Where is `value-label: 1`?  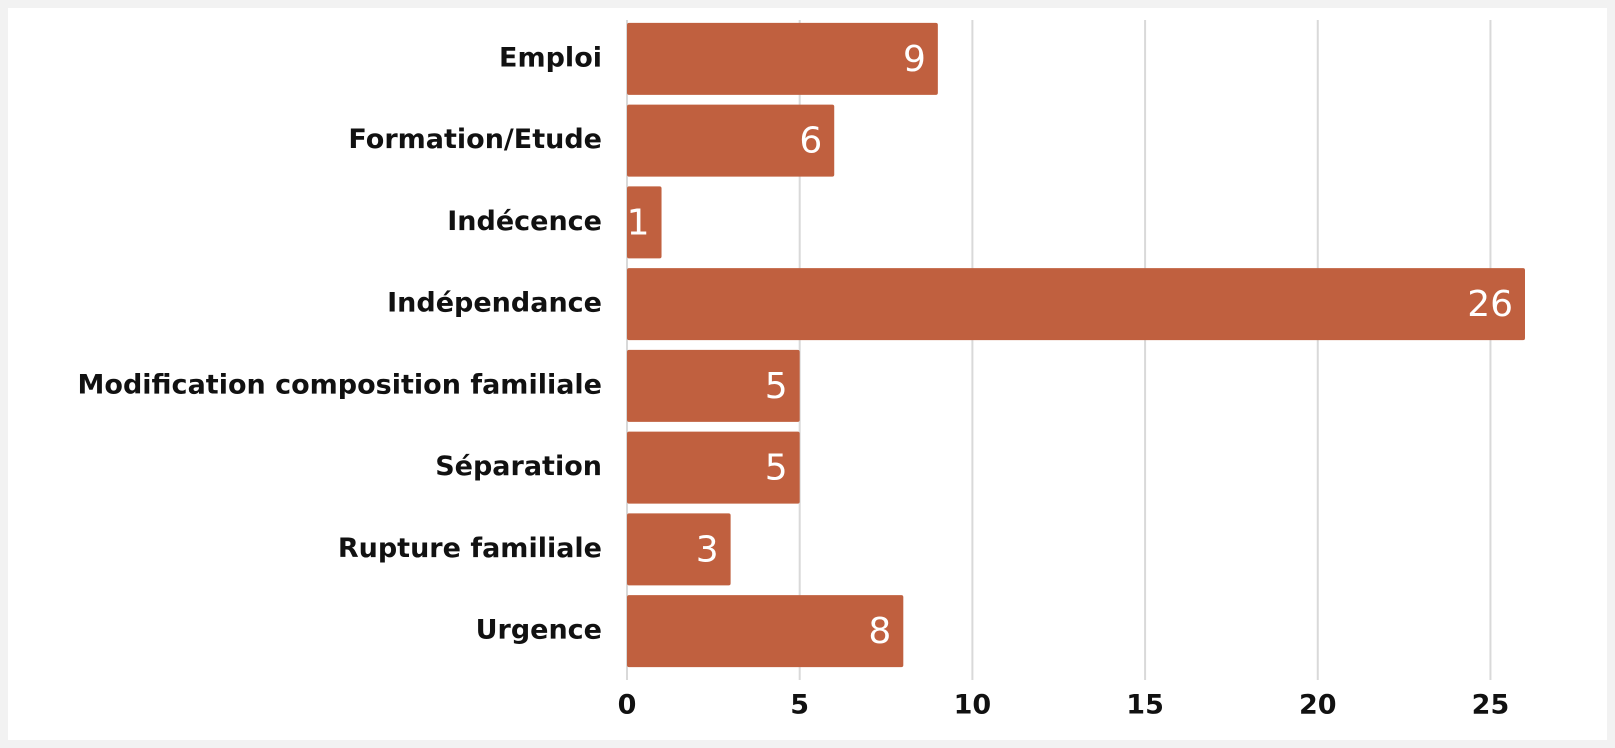 value-label: 1 is located at coordinates (638, 222).